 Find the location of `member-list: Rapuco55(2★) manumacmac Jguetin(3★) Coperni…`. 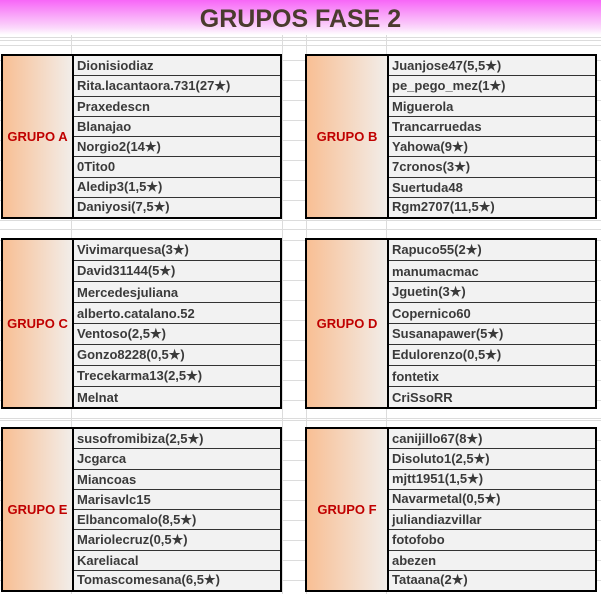

member-list: Rapuco55(2★) manumacmac Jguetin(3★) Coperni… is located at coordinates (492, 323).